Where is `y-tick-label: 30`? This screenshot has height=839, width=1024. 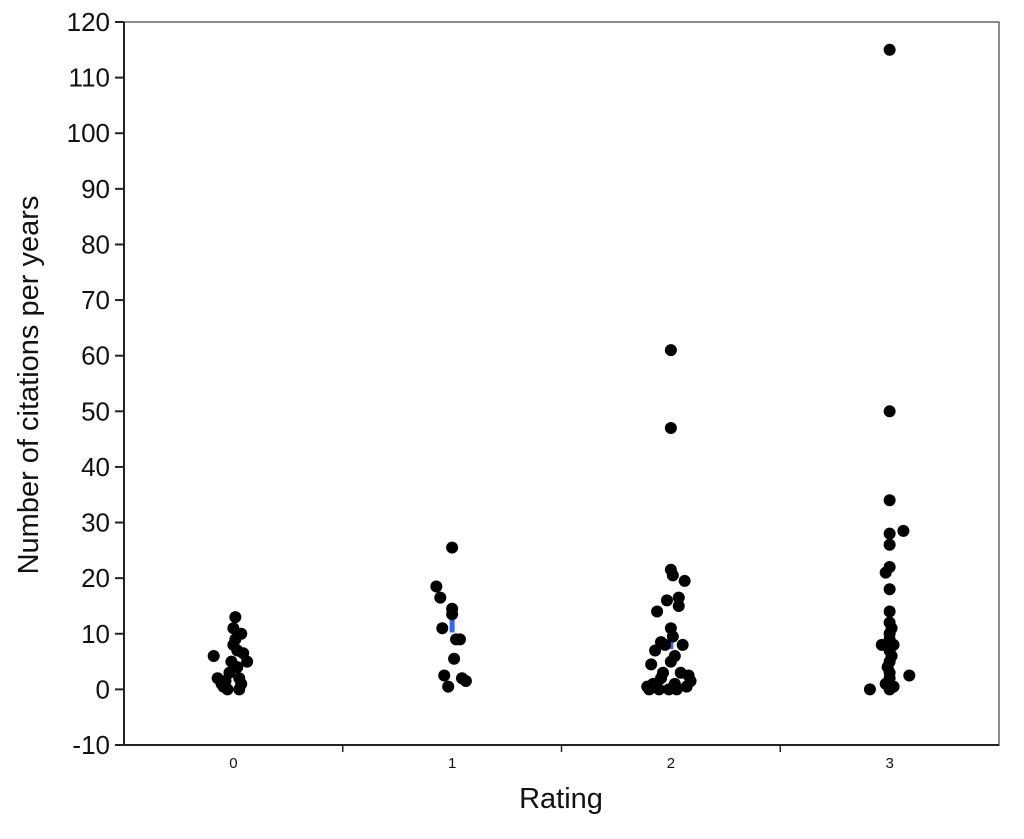
y-tick-label: 30 is located at coordinates (95, 523).